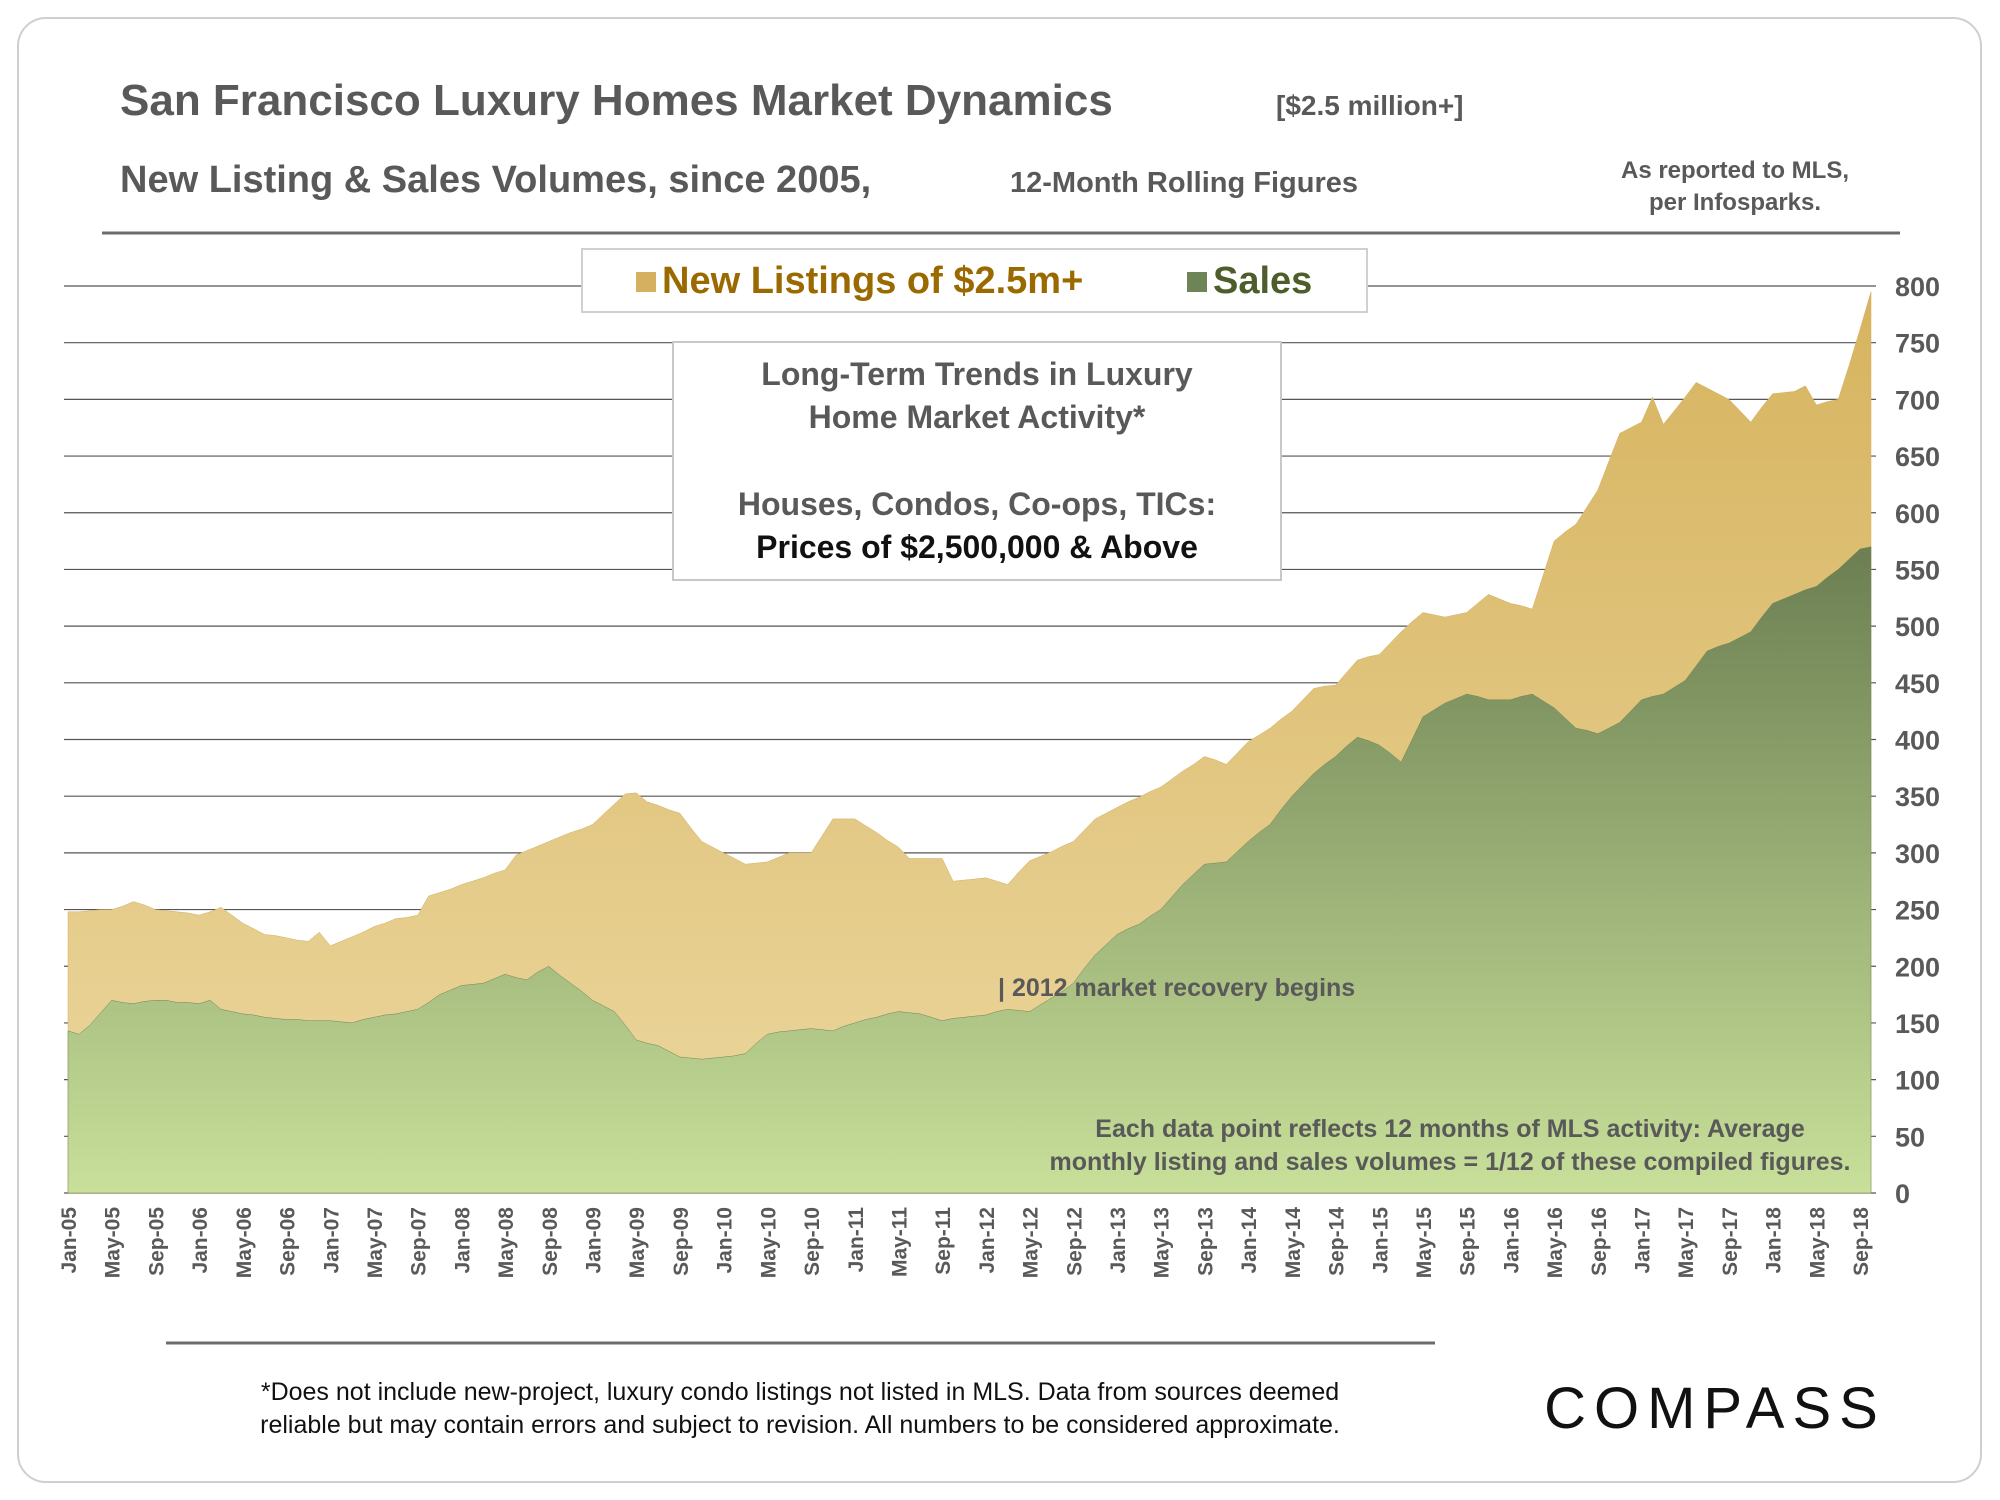  I want to click on x-tick-label: Sep-09, so click(681, 1241).